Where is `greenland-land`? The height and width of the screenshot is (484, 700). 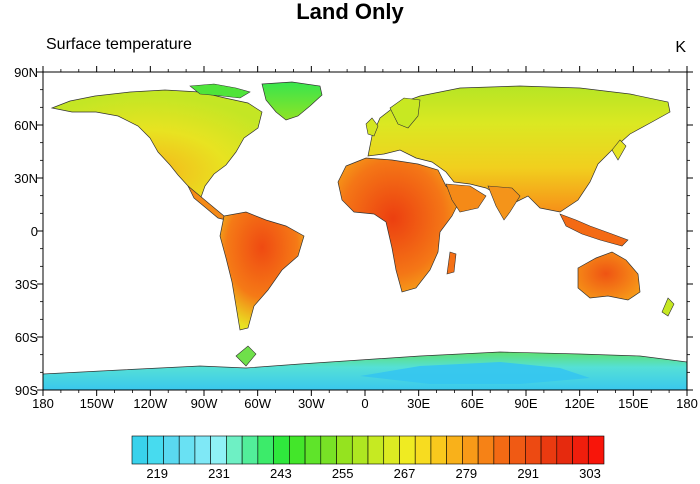 greenland-land is located at coordinates (292, 101).